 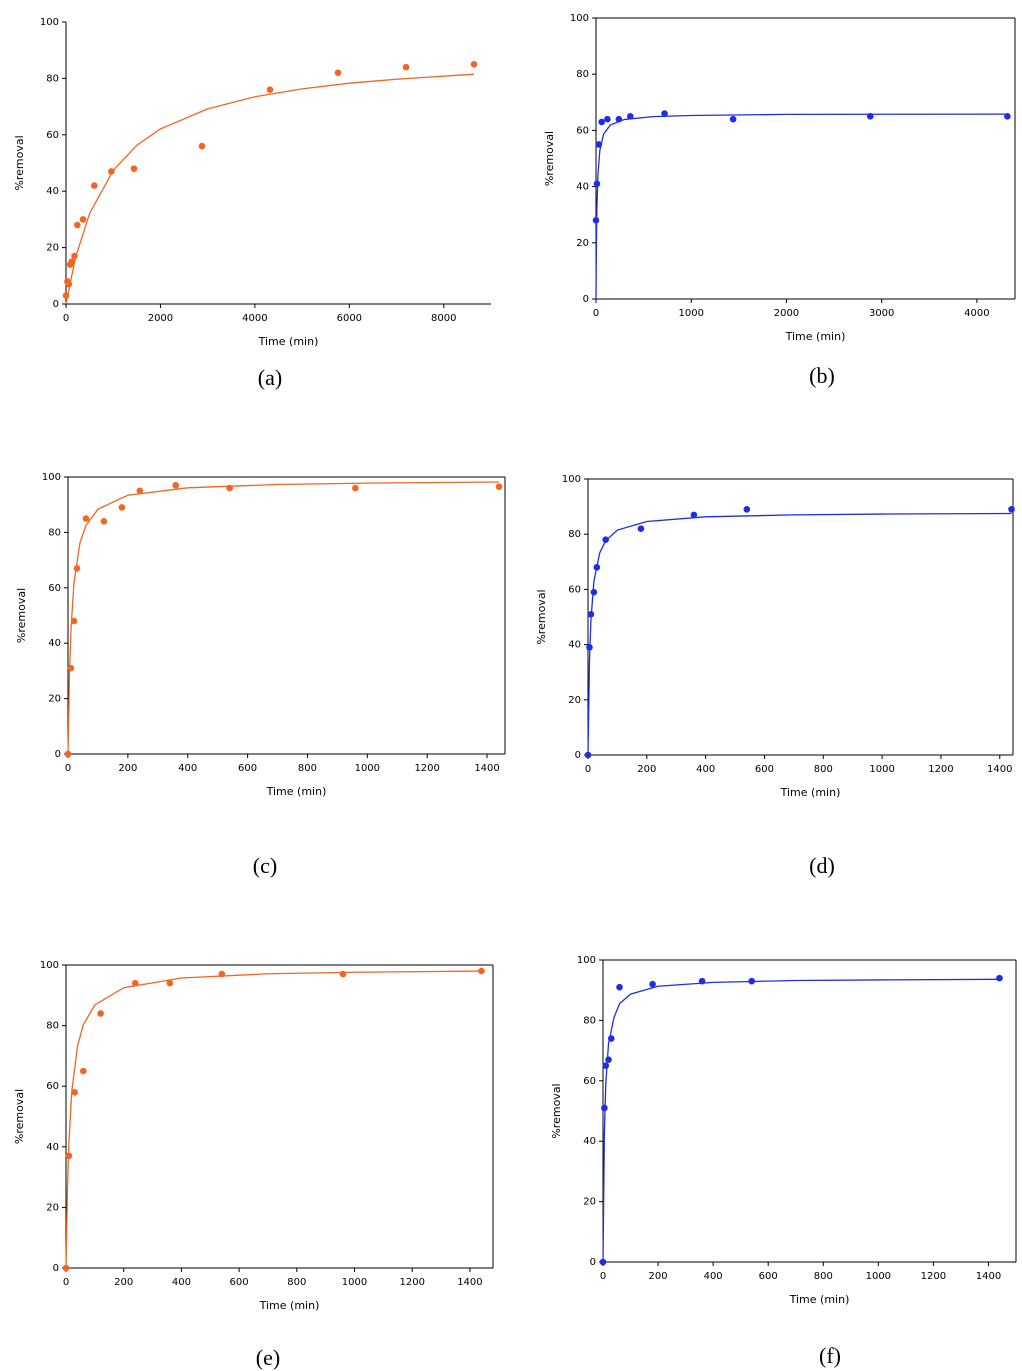 I want to click on caption: (d), so click(x=822, y=865).